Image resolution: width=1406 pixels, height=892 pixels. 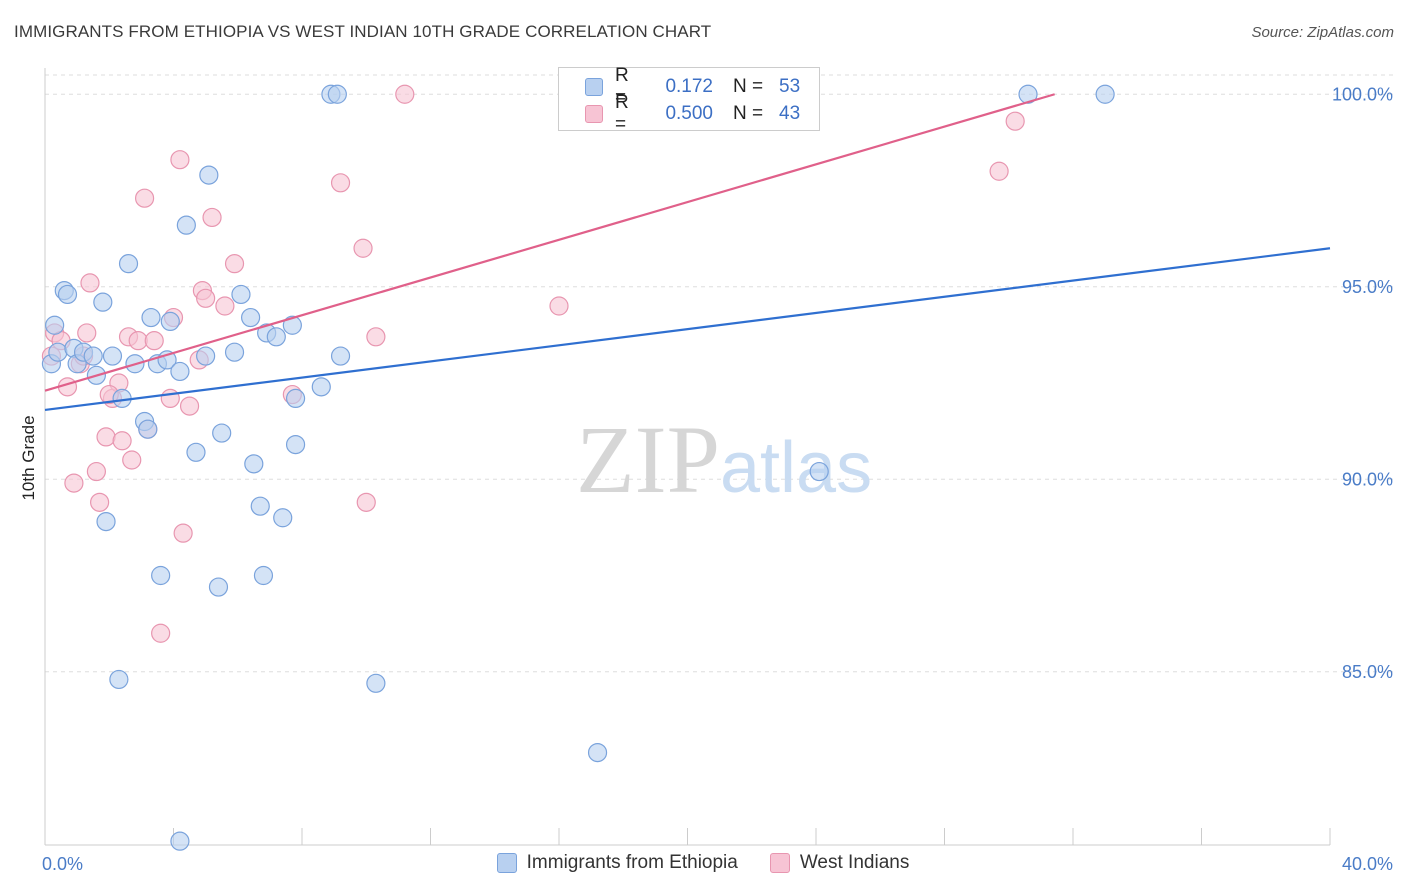 What do you see at coordinates (839, 863) in the screenshot?
I see `legend-item-west-indians: West Indians` at bounding box center [839, 863].